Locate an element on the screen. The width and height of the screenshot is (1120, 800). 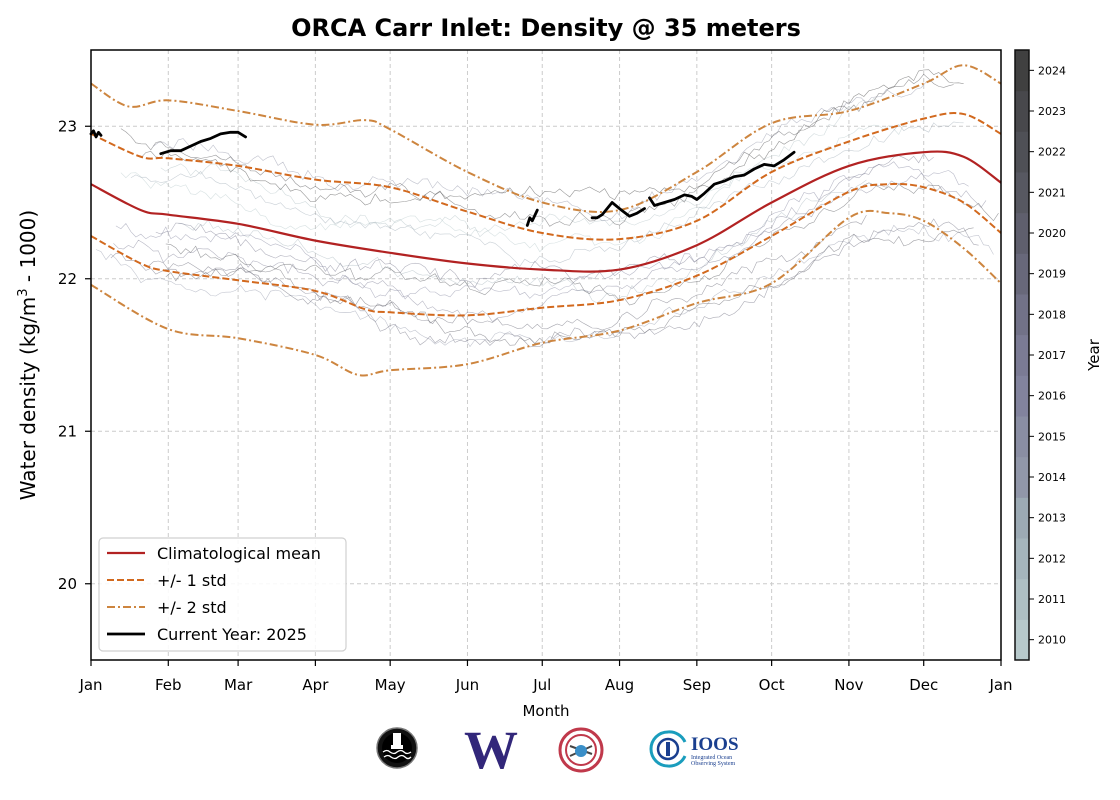
colorbar-tick-label: 2010 is located at coordinates (1052, 640).